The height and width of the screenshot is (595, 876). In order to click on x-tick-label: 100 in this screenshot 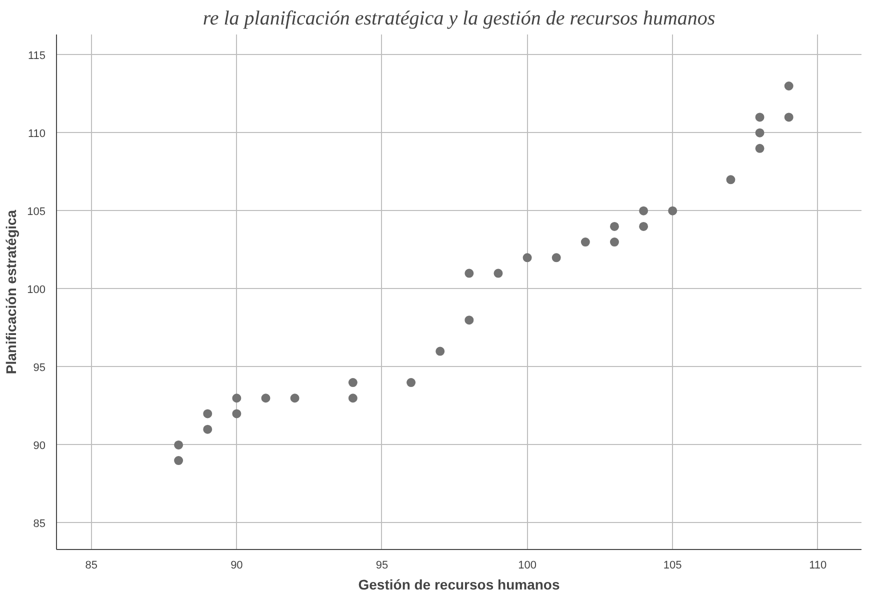, I will do `click(527, 566)`.